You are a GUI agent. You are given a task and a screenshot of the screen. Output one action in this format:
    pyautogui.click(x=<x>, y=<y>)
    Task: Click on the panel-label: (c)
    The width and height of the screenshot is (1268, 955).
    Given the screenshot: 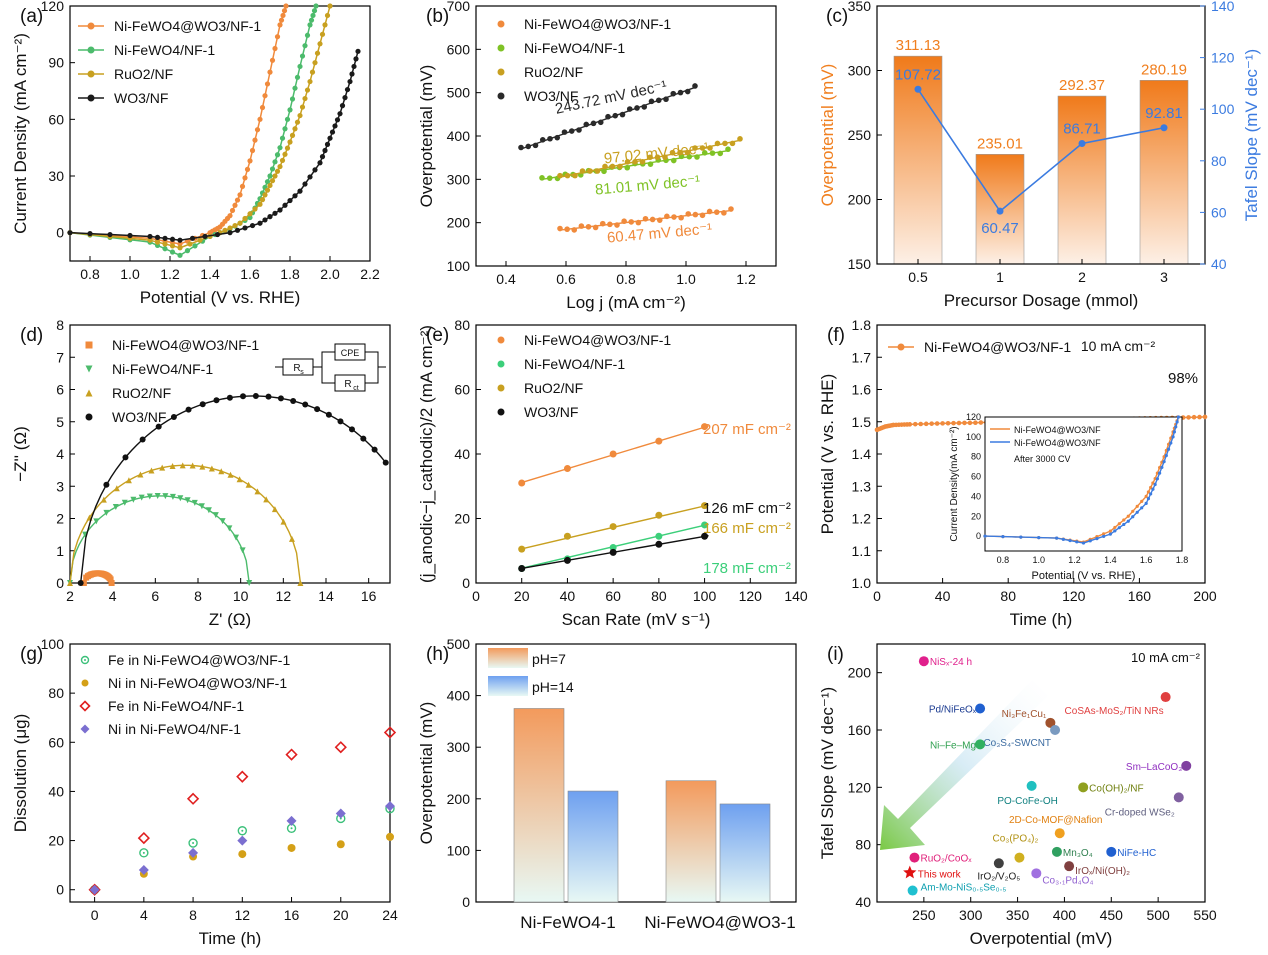 What is the action you would take?
    pyautogui.click(x=837, y=16)
    